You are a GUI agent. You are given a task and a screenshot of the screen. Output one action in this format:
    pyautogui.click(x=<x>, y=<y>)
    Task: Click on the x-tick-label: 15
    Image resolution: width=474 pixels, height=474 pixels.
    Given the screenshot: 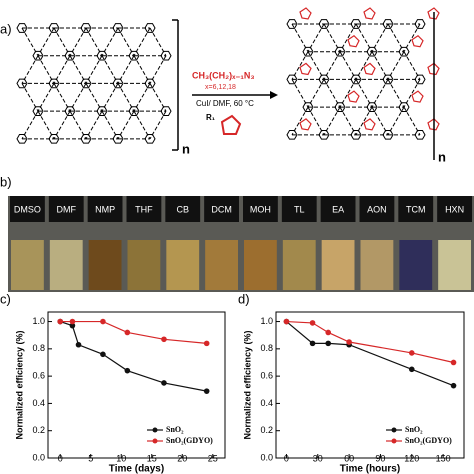 What is the action you would take?
    pyautogui.click(x=152, y=458)
    